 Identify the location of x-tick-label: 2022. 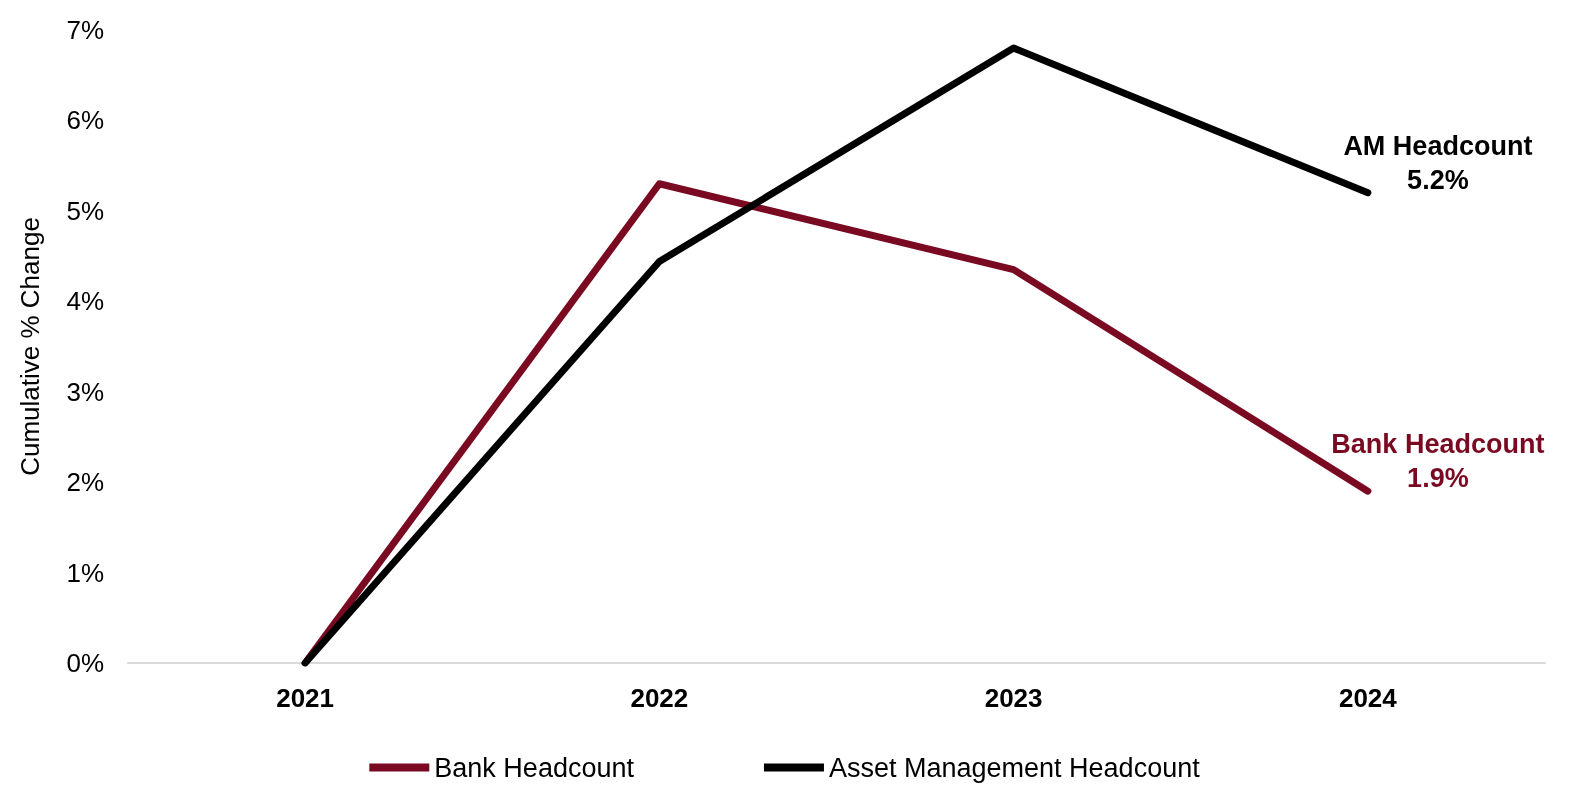
(659, 698).